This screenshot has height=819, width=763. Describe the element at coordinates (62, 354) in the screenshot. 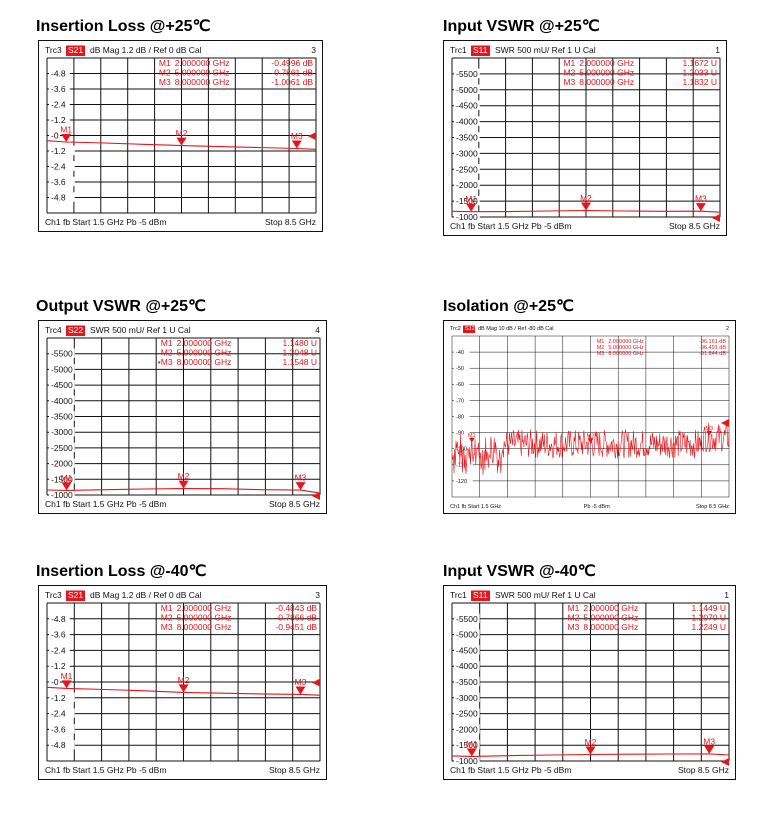

I see `y-tick-label: -5500` at that location.